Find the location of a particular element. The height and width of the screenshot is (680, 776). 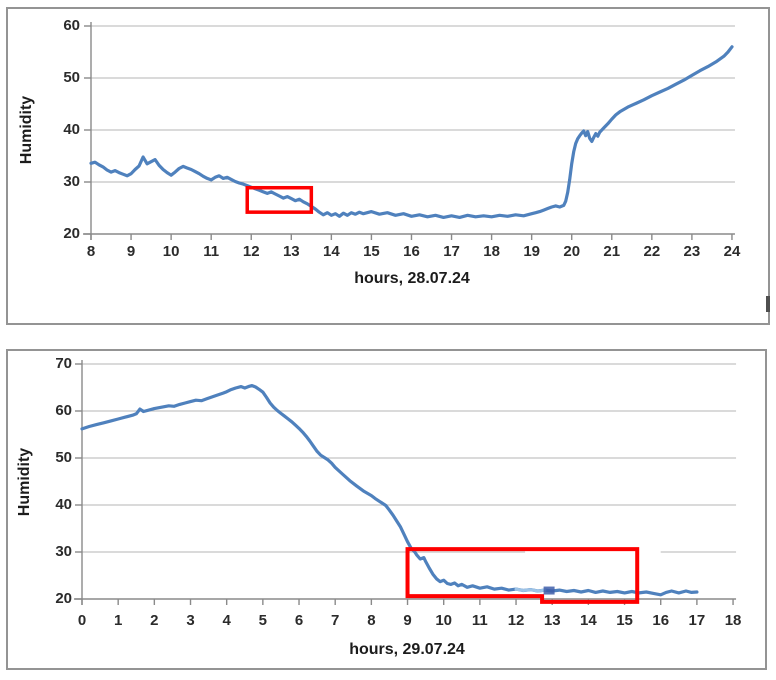

gridline-gap is located at coordinates (593, 552).